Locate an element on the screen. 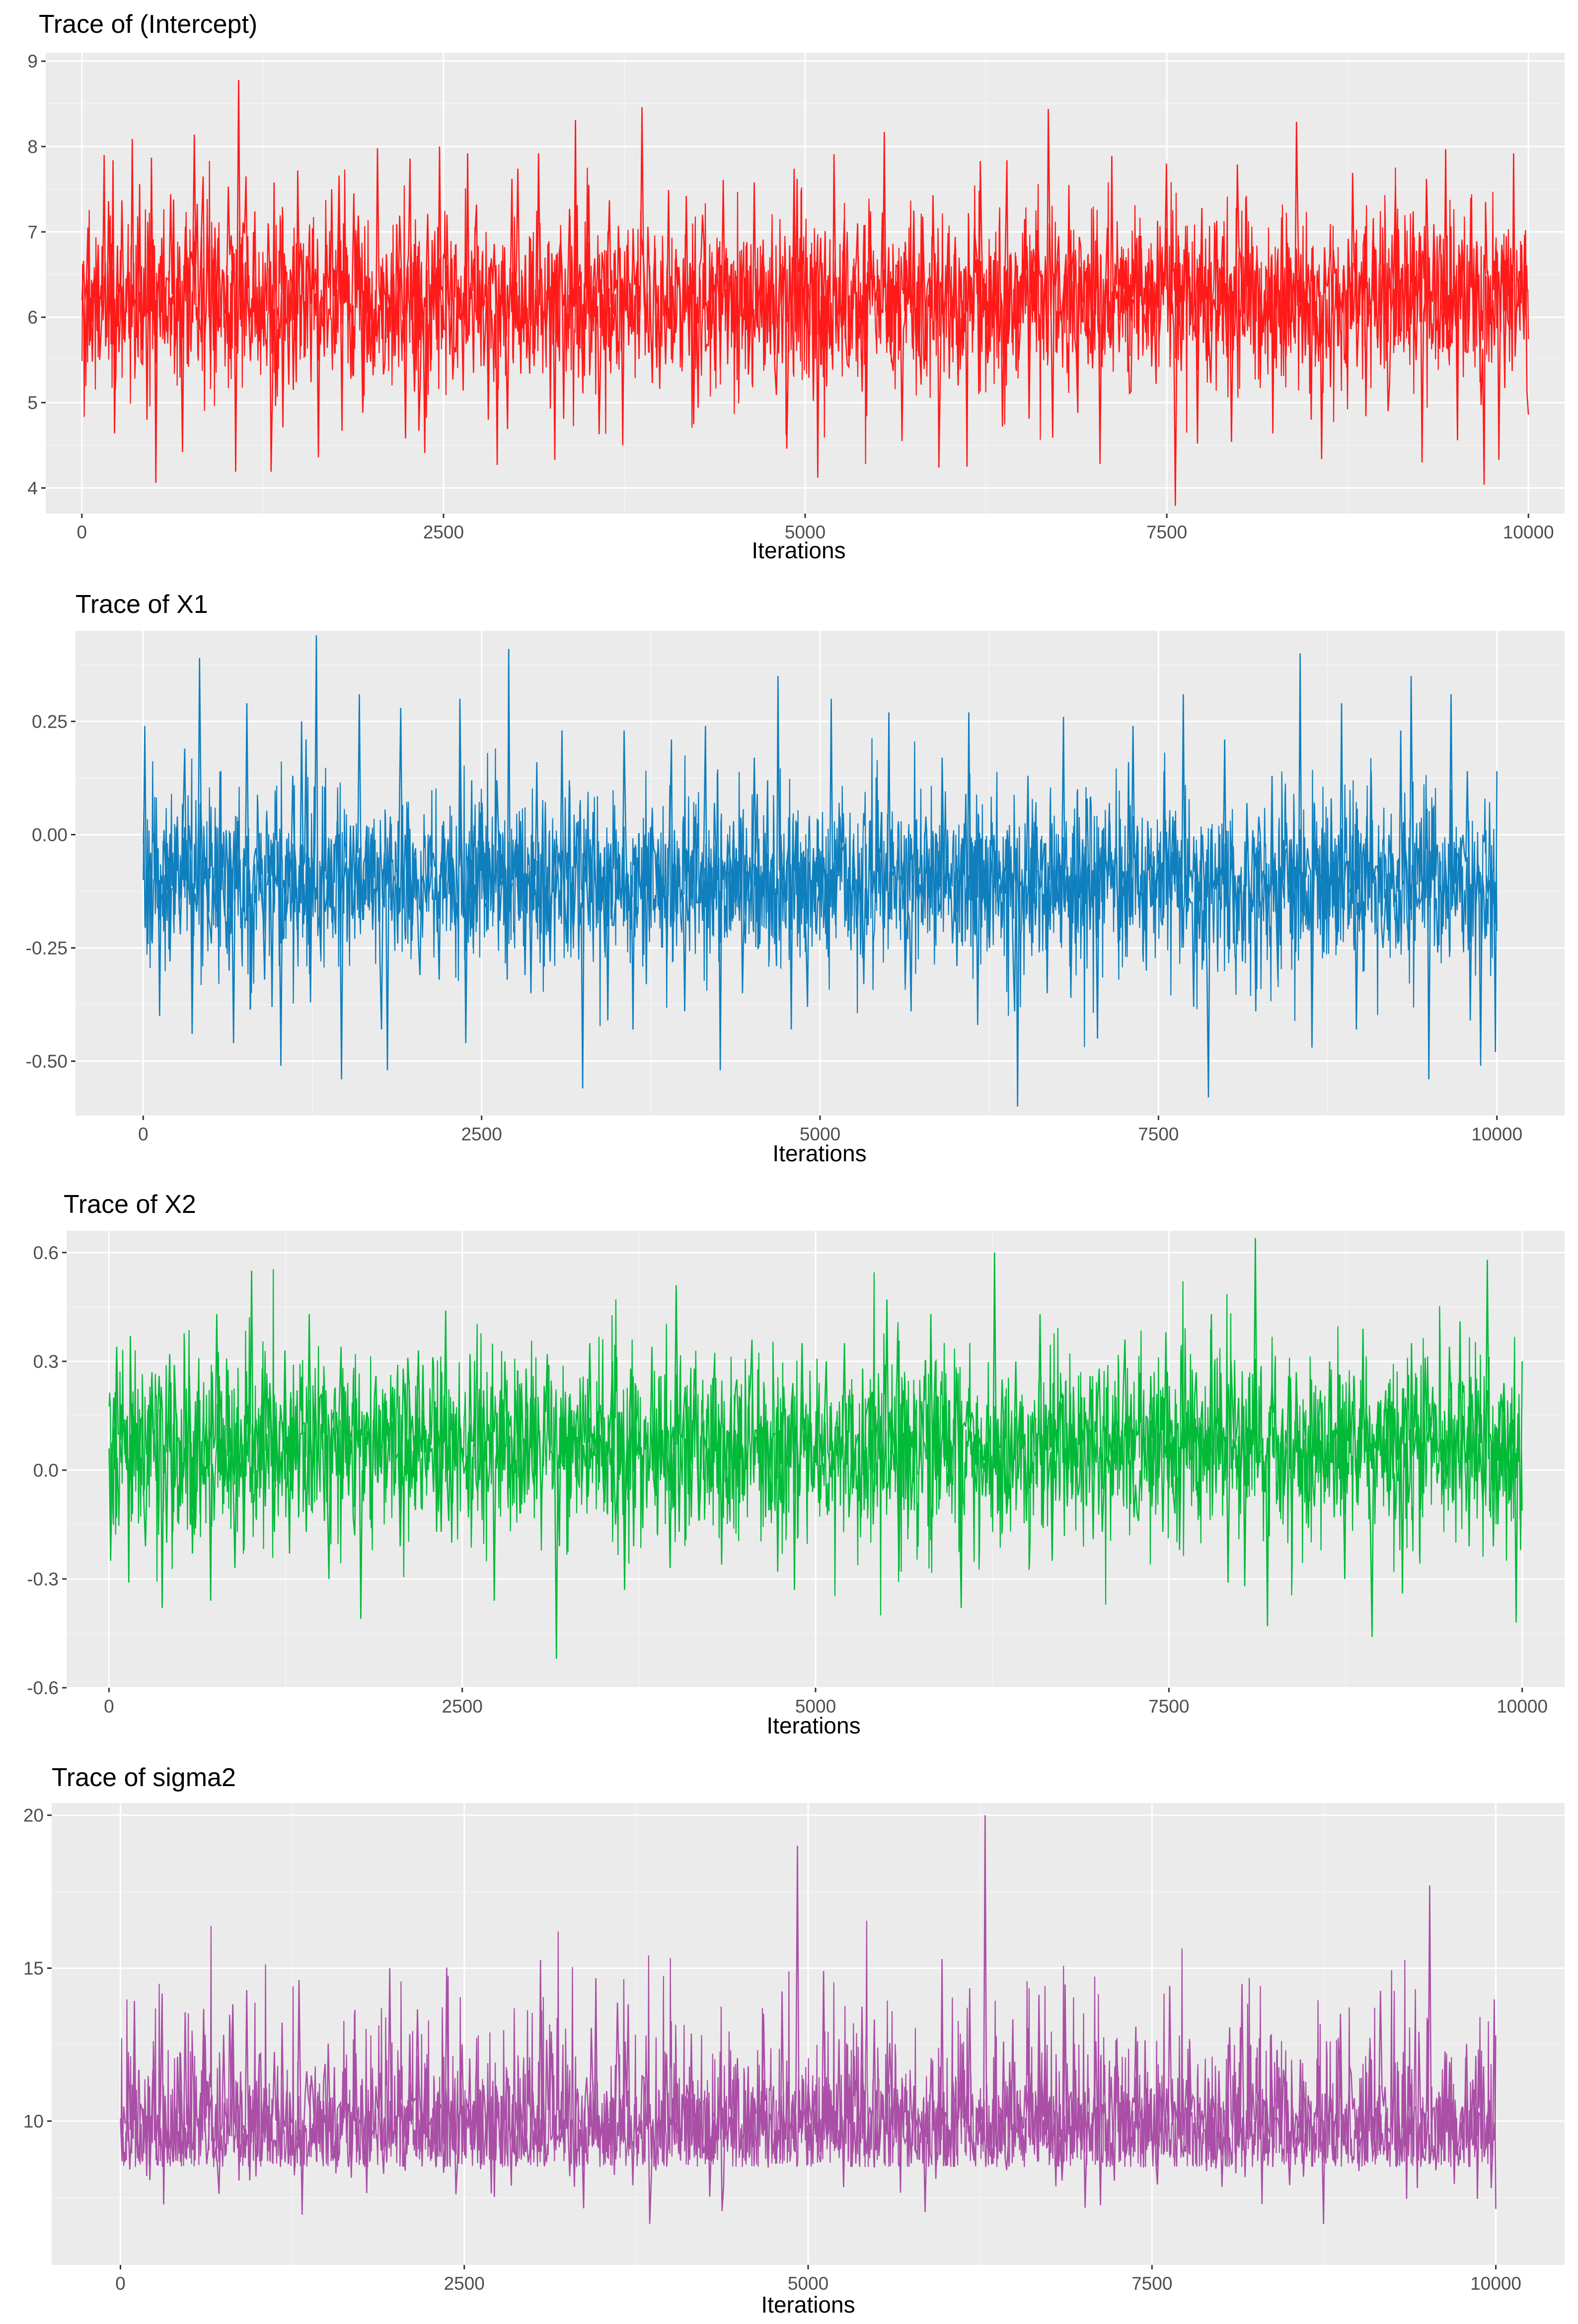  y-tick-label: 10 is located at coordinates (33, 2121).